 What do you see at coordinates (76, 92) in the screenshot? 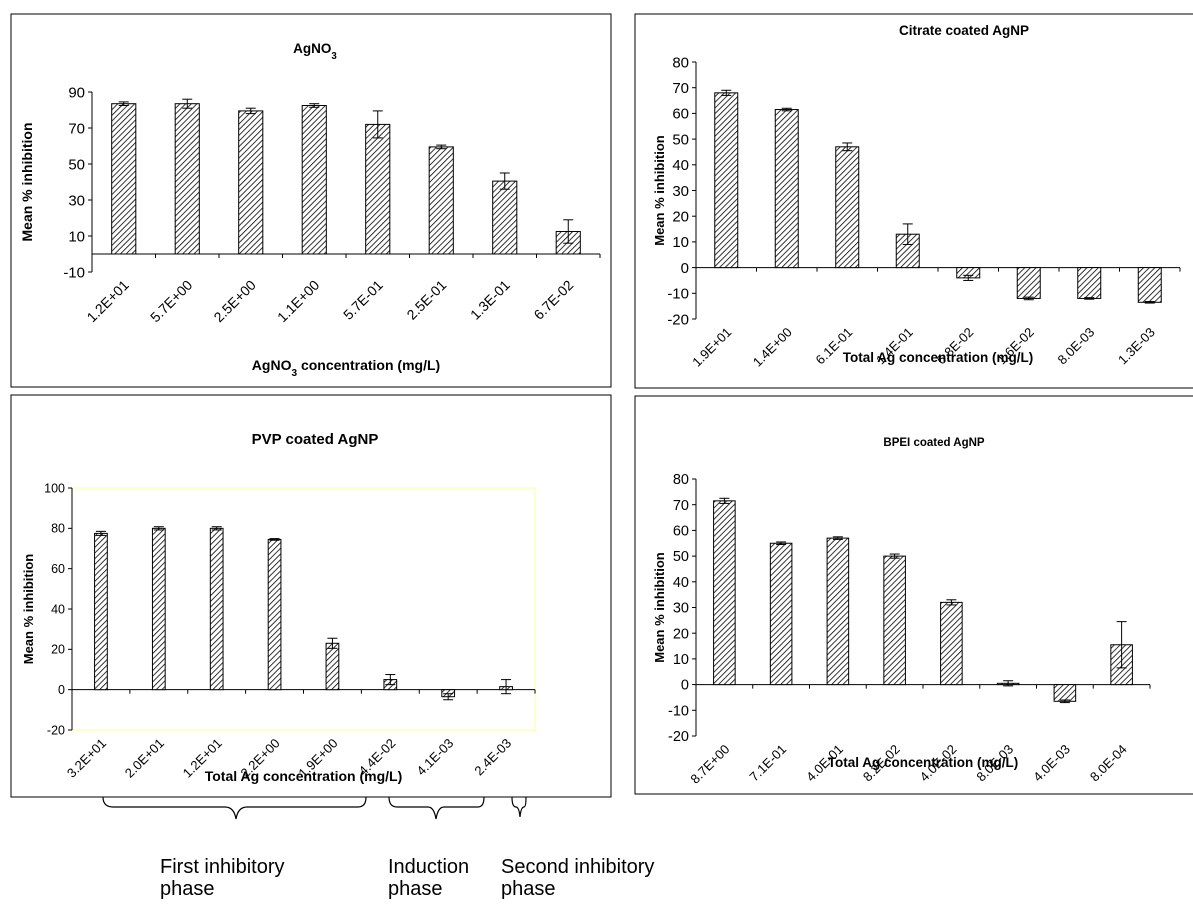
I see `y-tick-label: 90` at bounding box center [76, 92].